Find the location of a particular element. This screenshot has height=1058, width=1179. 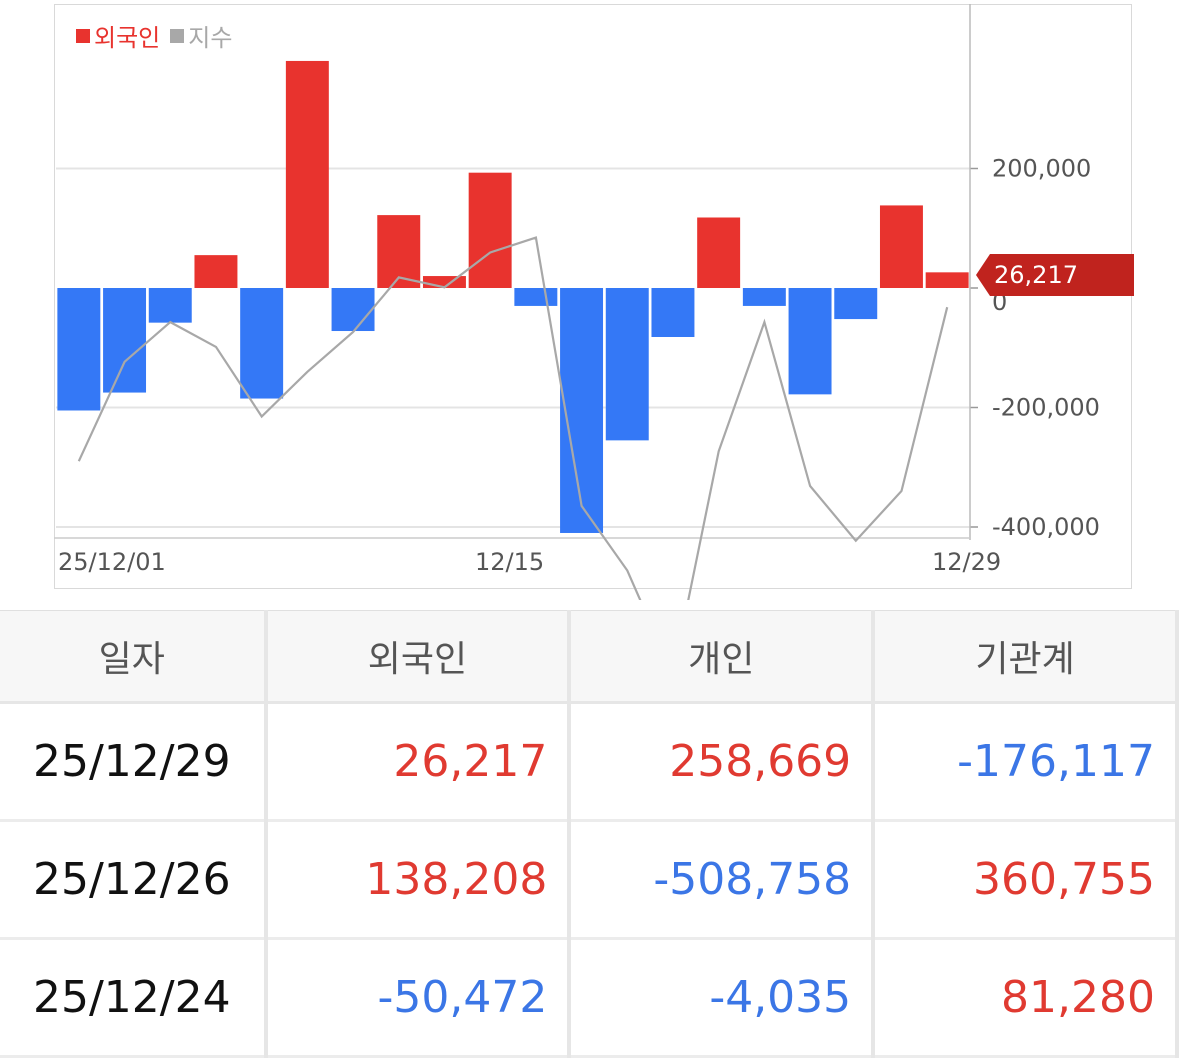

cell-foreign: 26,217 is located at coordinates (418, 762).